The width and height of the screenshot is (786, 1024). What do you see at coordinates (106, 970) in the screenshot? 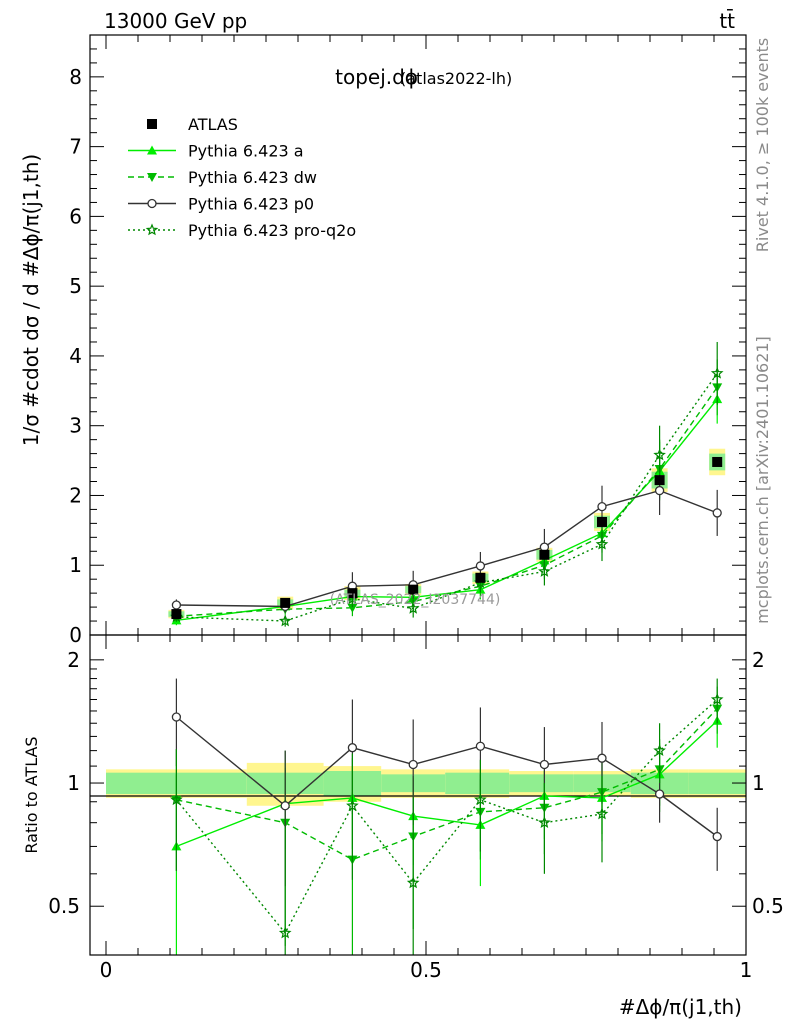
I see `x-tick-label: 0` at bounding box center [106, 970].